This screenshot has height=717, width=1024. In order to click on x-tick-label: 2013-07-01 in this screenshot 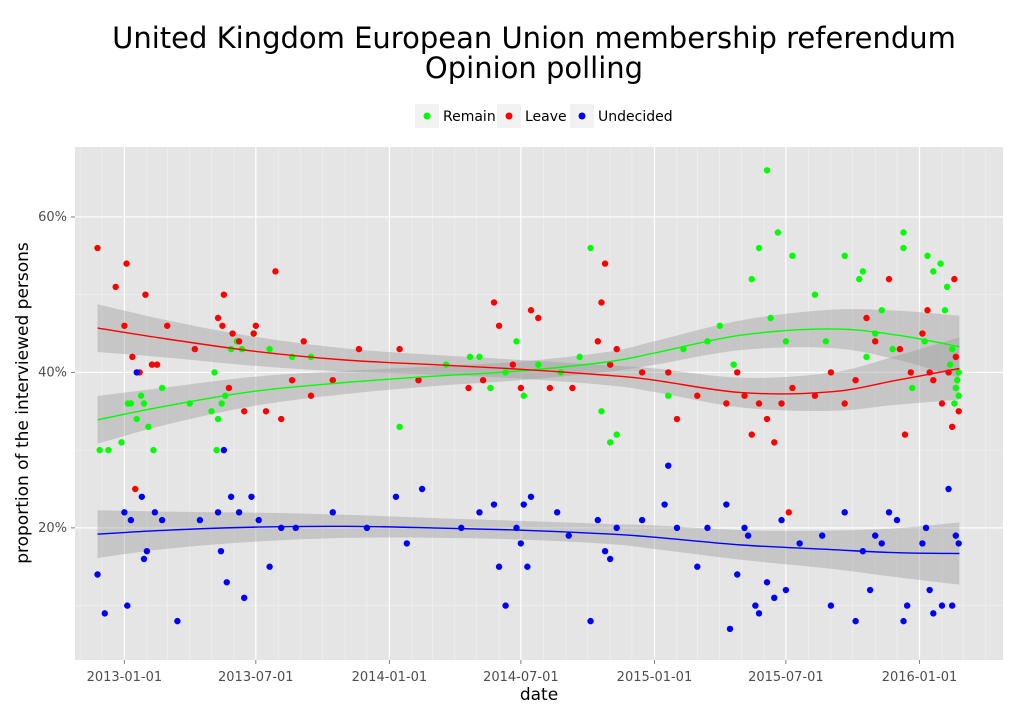, I will do `click(256, 677)`.